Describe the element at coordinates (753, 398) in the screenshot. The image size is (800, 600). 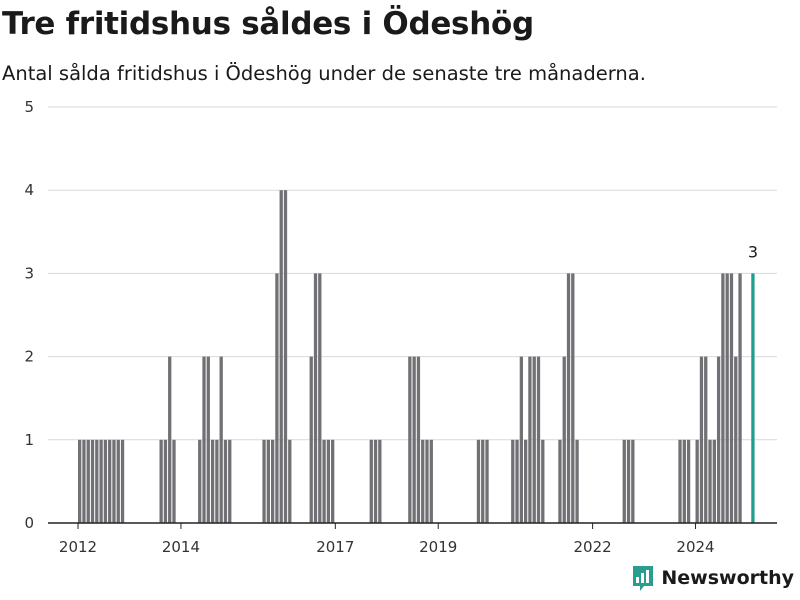
I see `bar-highlight` at that location.